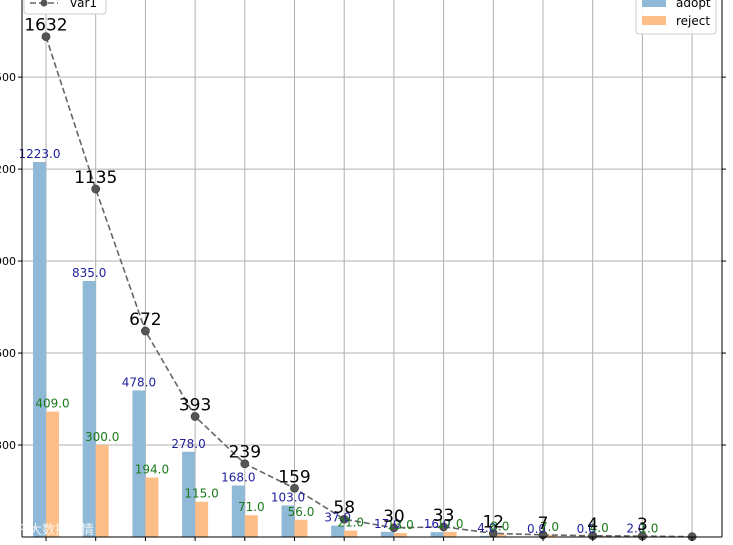 This screenshot has height=545, width=733. What do you see at coordinates (654, 20) in the screenshot?
I see `legend-reject-swatch` at bounding box center [654, 20].